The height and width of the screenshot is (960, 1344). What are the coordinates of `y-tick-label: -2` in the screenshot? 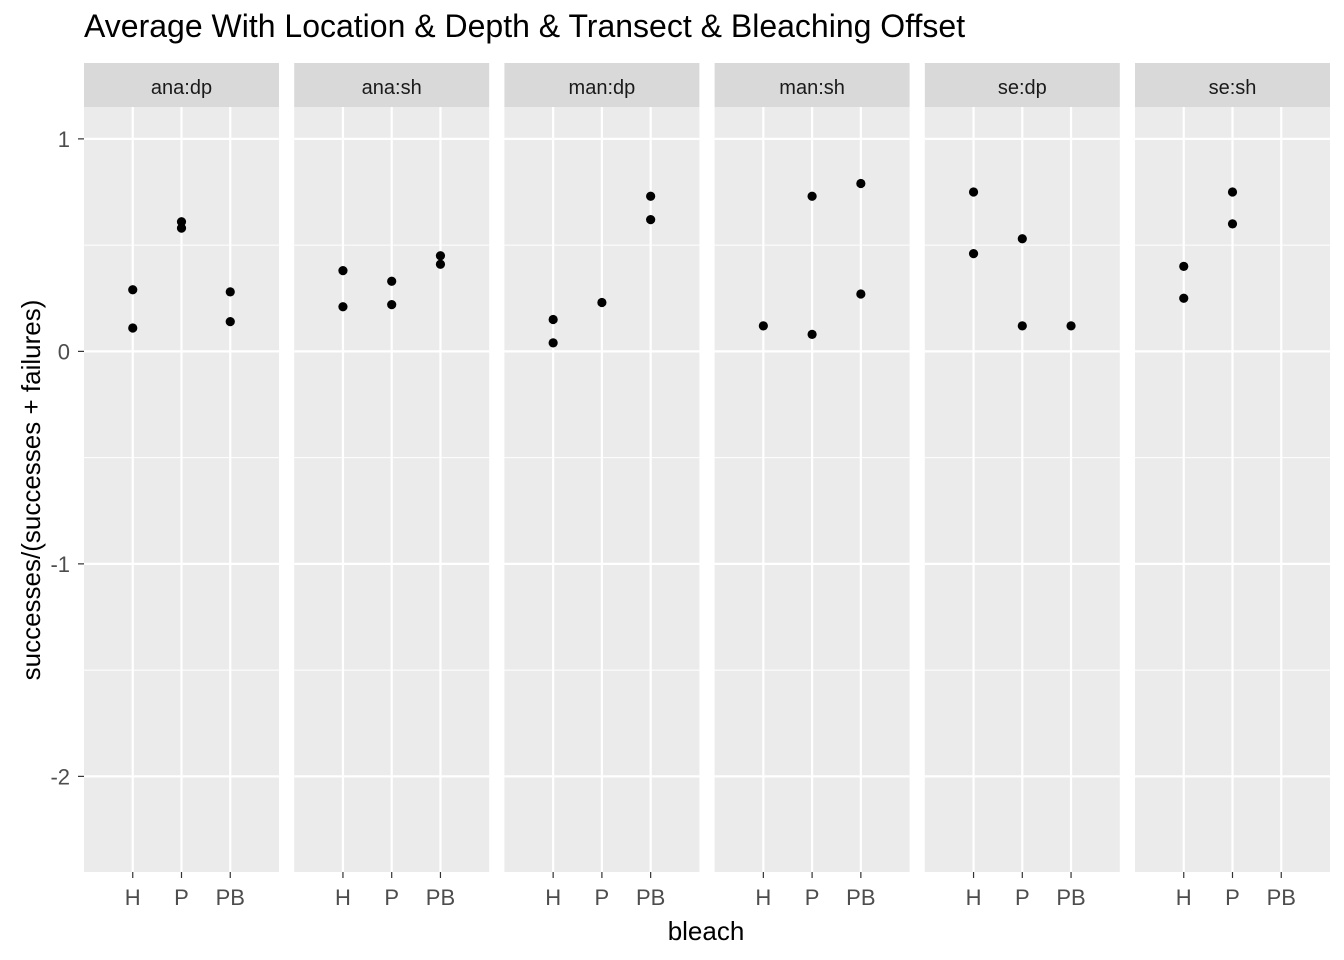 It's located at (60, 776).